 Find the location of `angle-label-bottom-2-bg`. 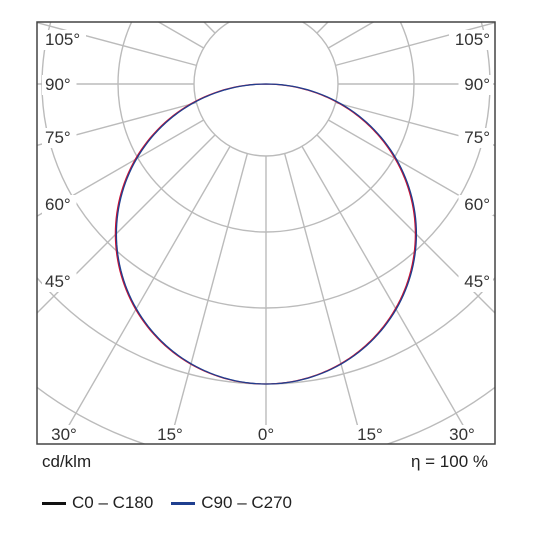

angle-label-bottom-2-bg is located at coordinates (266, 435).